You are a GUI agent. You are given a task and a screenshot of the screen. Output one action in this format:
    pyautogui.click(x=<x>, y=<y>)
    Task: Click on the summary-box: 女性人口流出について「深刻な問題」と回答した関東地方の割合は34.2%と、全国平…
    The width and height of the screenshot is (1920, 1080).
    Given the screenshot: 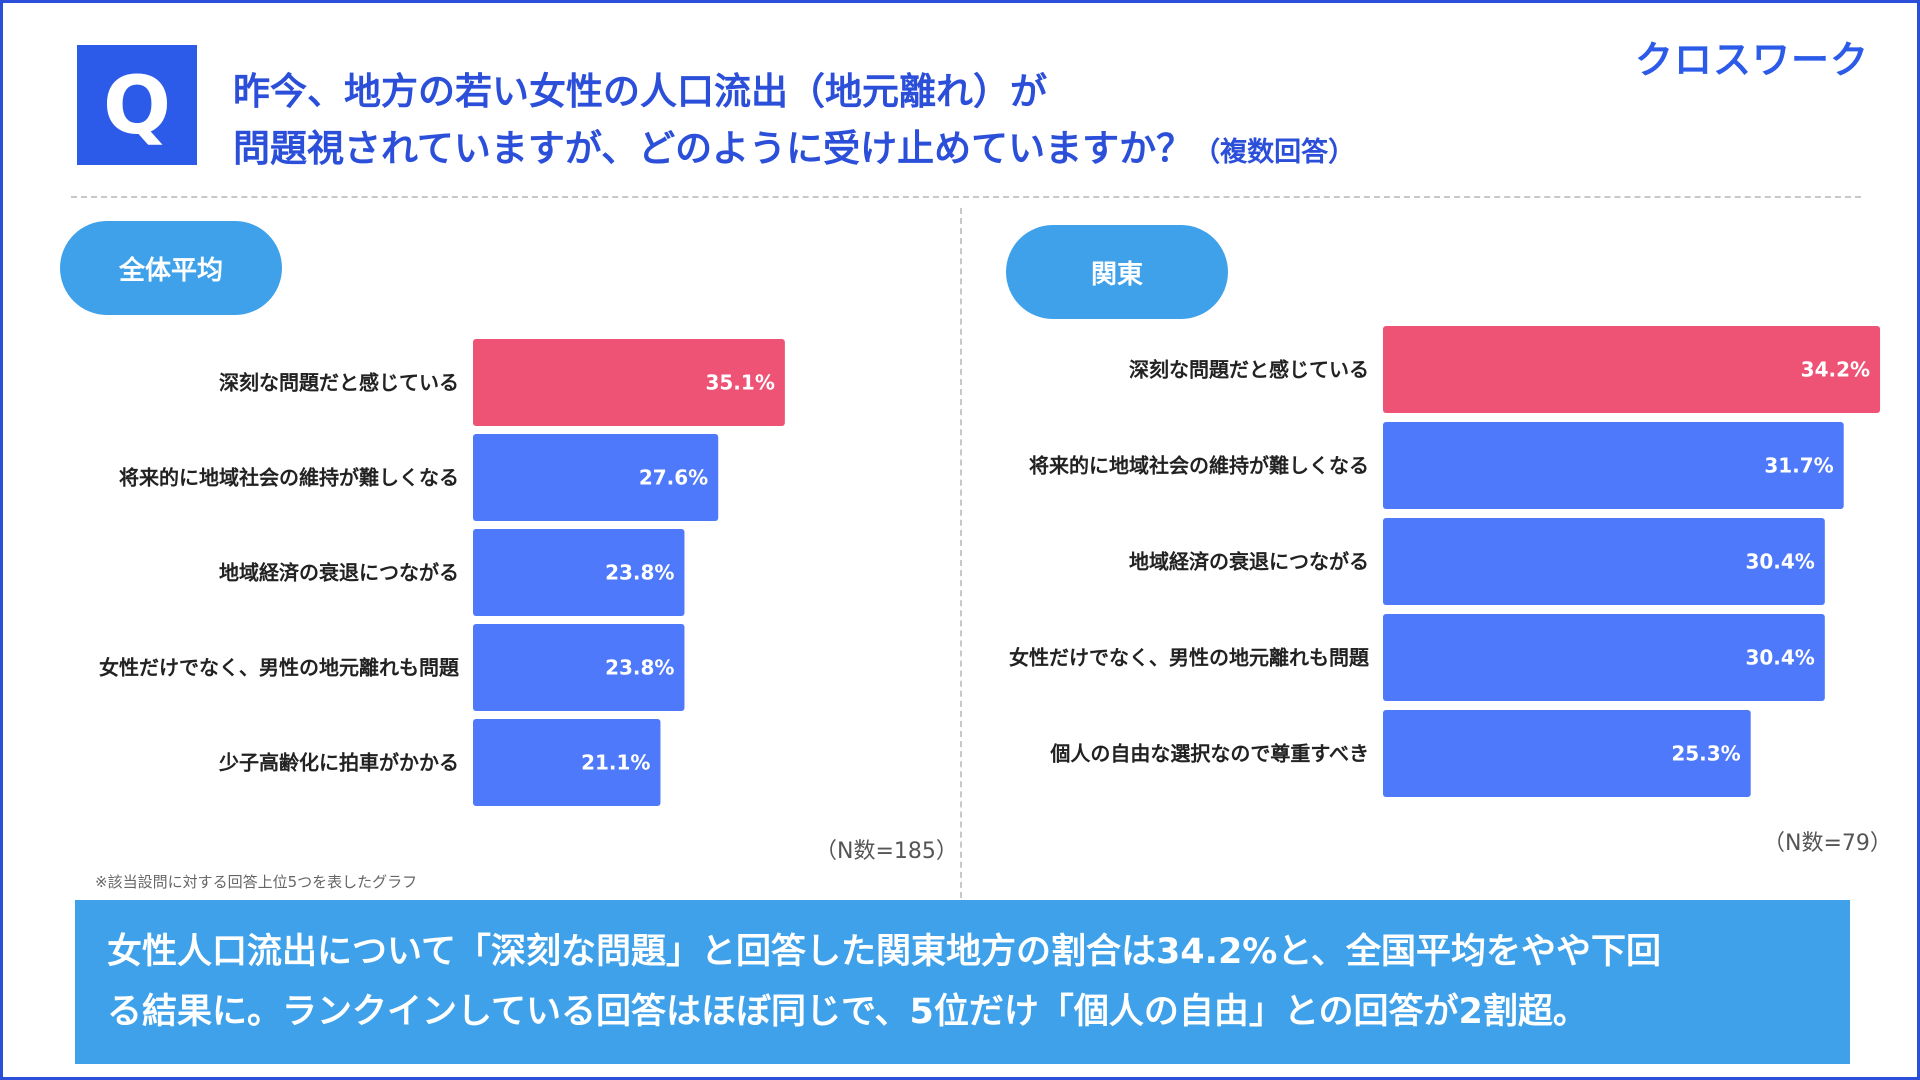 What is the action you would take?
    pyautogui.click(x=962, y=982)
    